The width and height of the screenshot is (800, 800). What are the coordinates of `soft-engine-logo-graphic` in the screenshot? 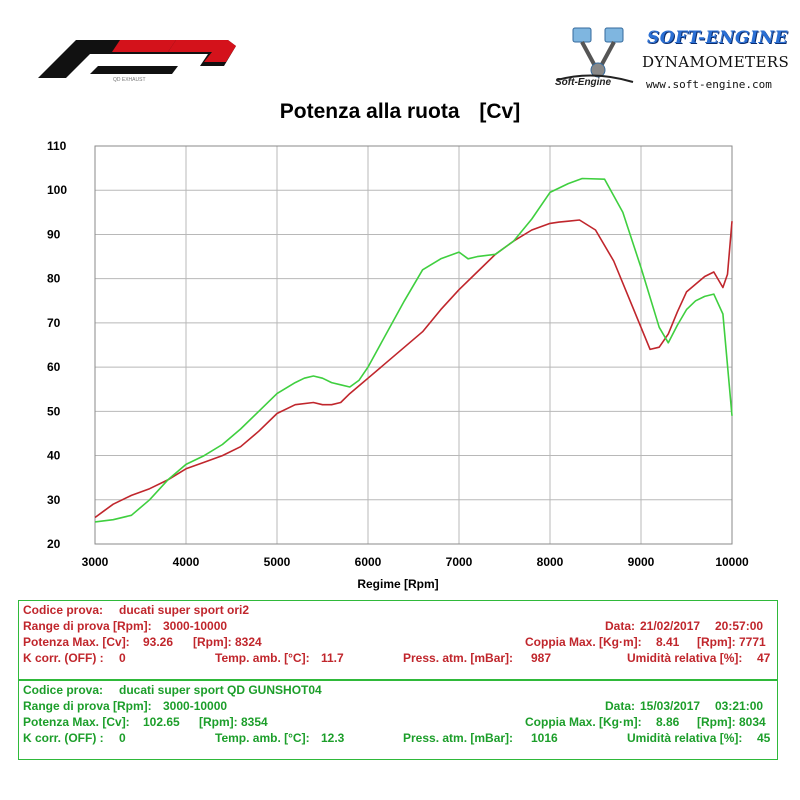 It's located at (595, 55).